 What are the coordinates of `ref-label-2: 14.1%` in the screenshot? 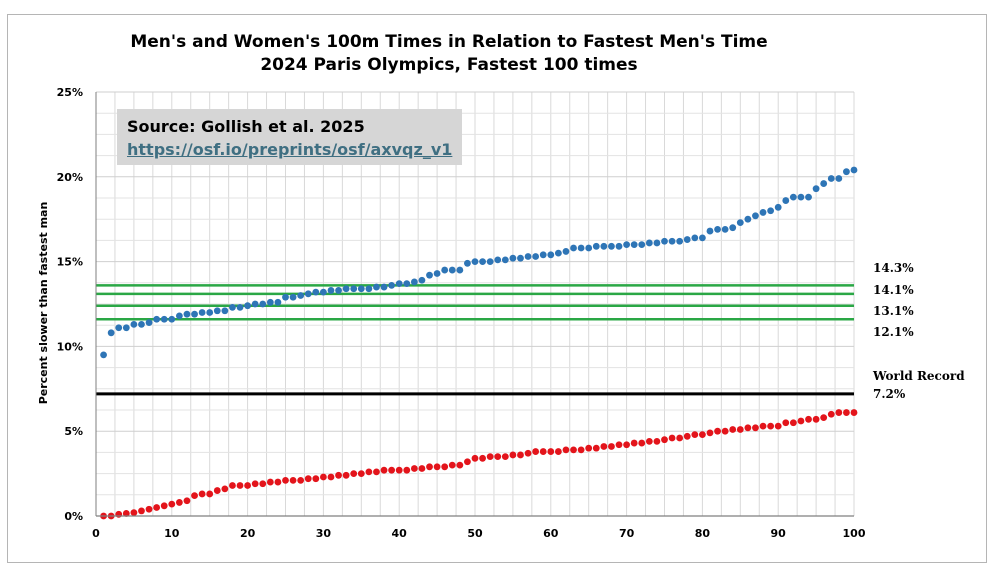 It's located at (893, 290).